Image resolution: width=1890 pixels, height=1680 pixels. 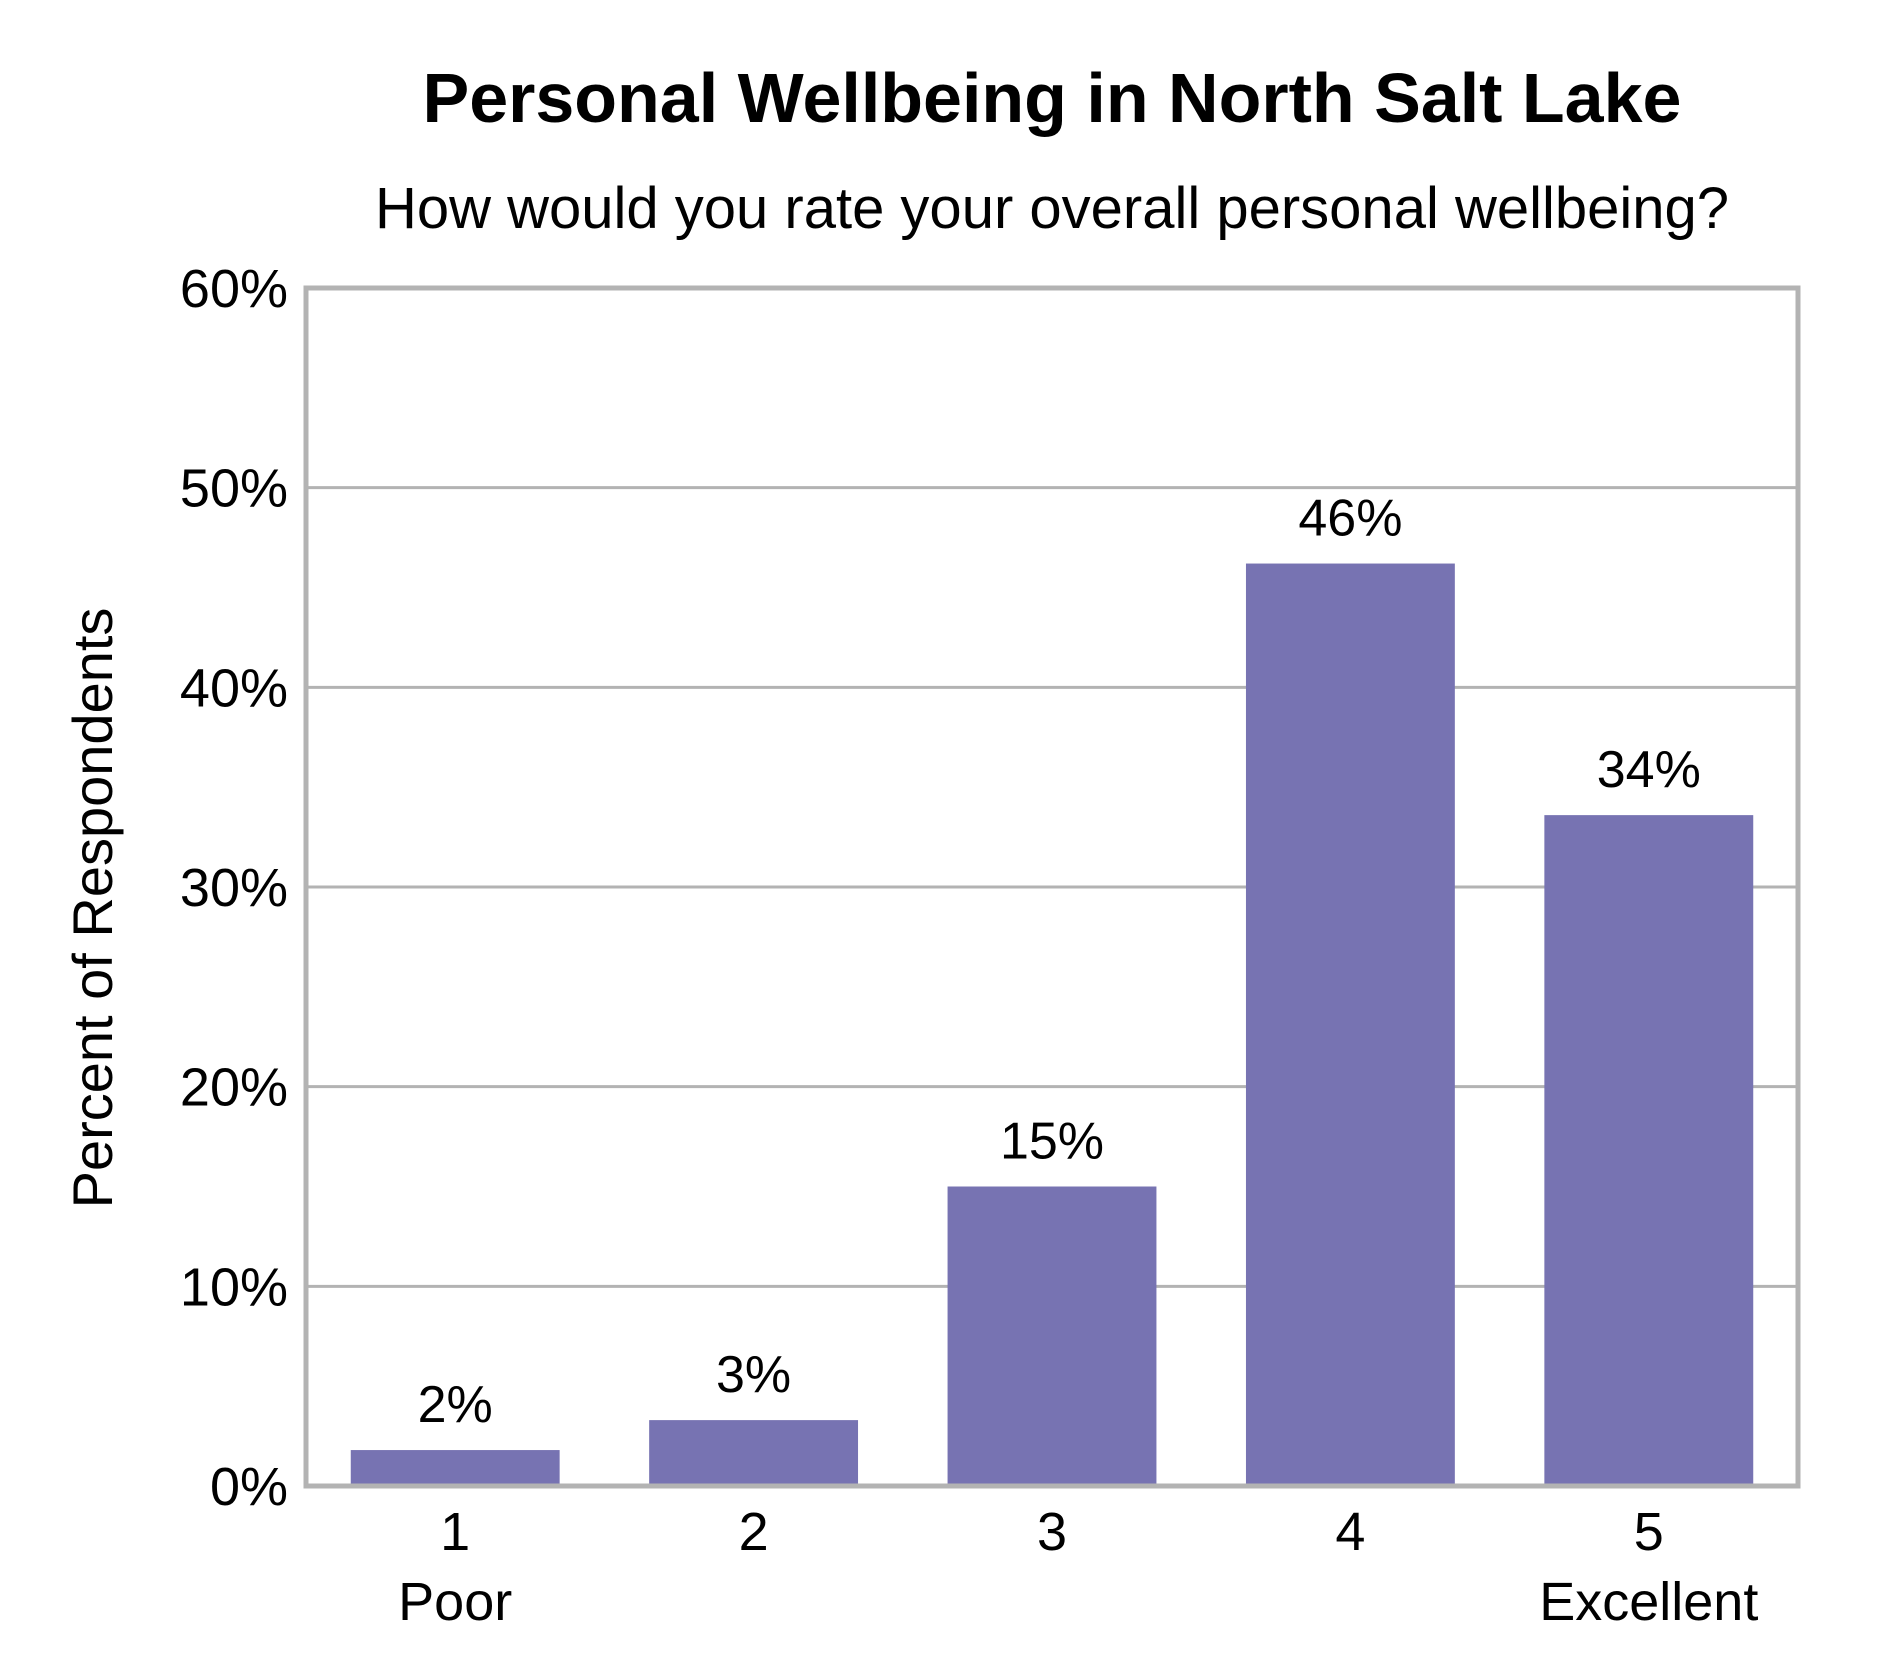 I want to click on y-tick-labels: 0% 10% 20% 30% 40% 50% 60%, so click(x=234, y=888).